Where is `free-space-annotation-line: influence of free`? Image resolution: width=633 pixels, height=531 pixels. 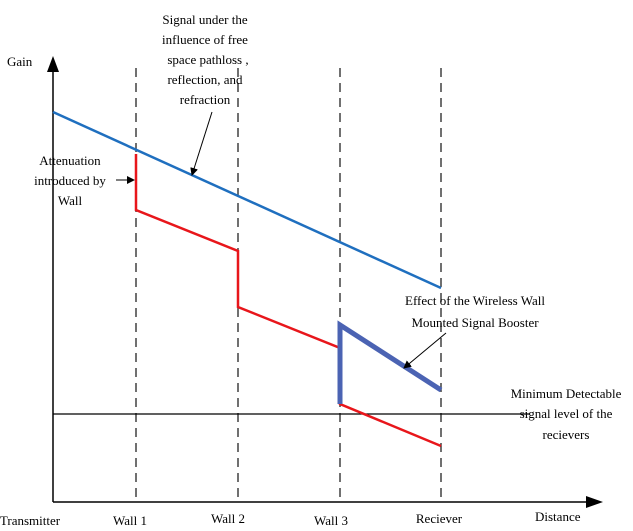
free-space-annotation-line: influence of free is located at coordinates (205, 39).